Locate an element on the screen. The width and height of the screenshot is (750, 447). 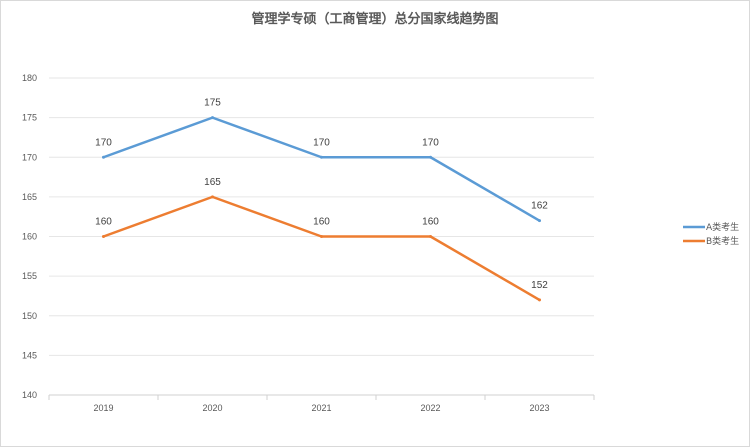
data-label: 165 is located at coordinates (212, 182).